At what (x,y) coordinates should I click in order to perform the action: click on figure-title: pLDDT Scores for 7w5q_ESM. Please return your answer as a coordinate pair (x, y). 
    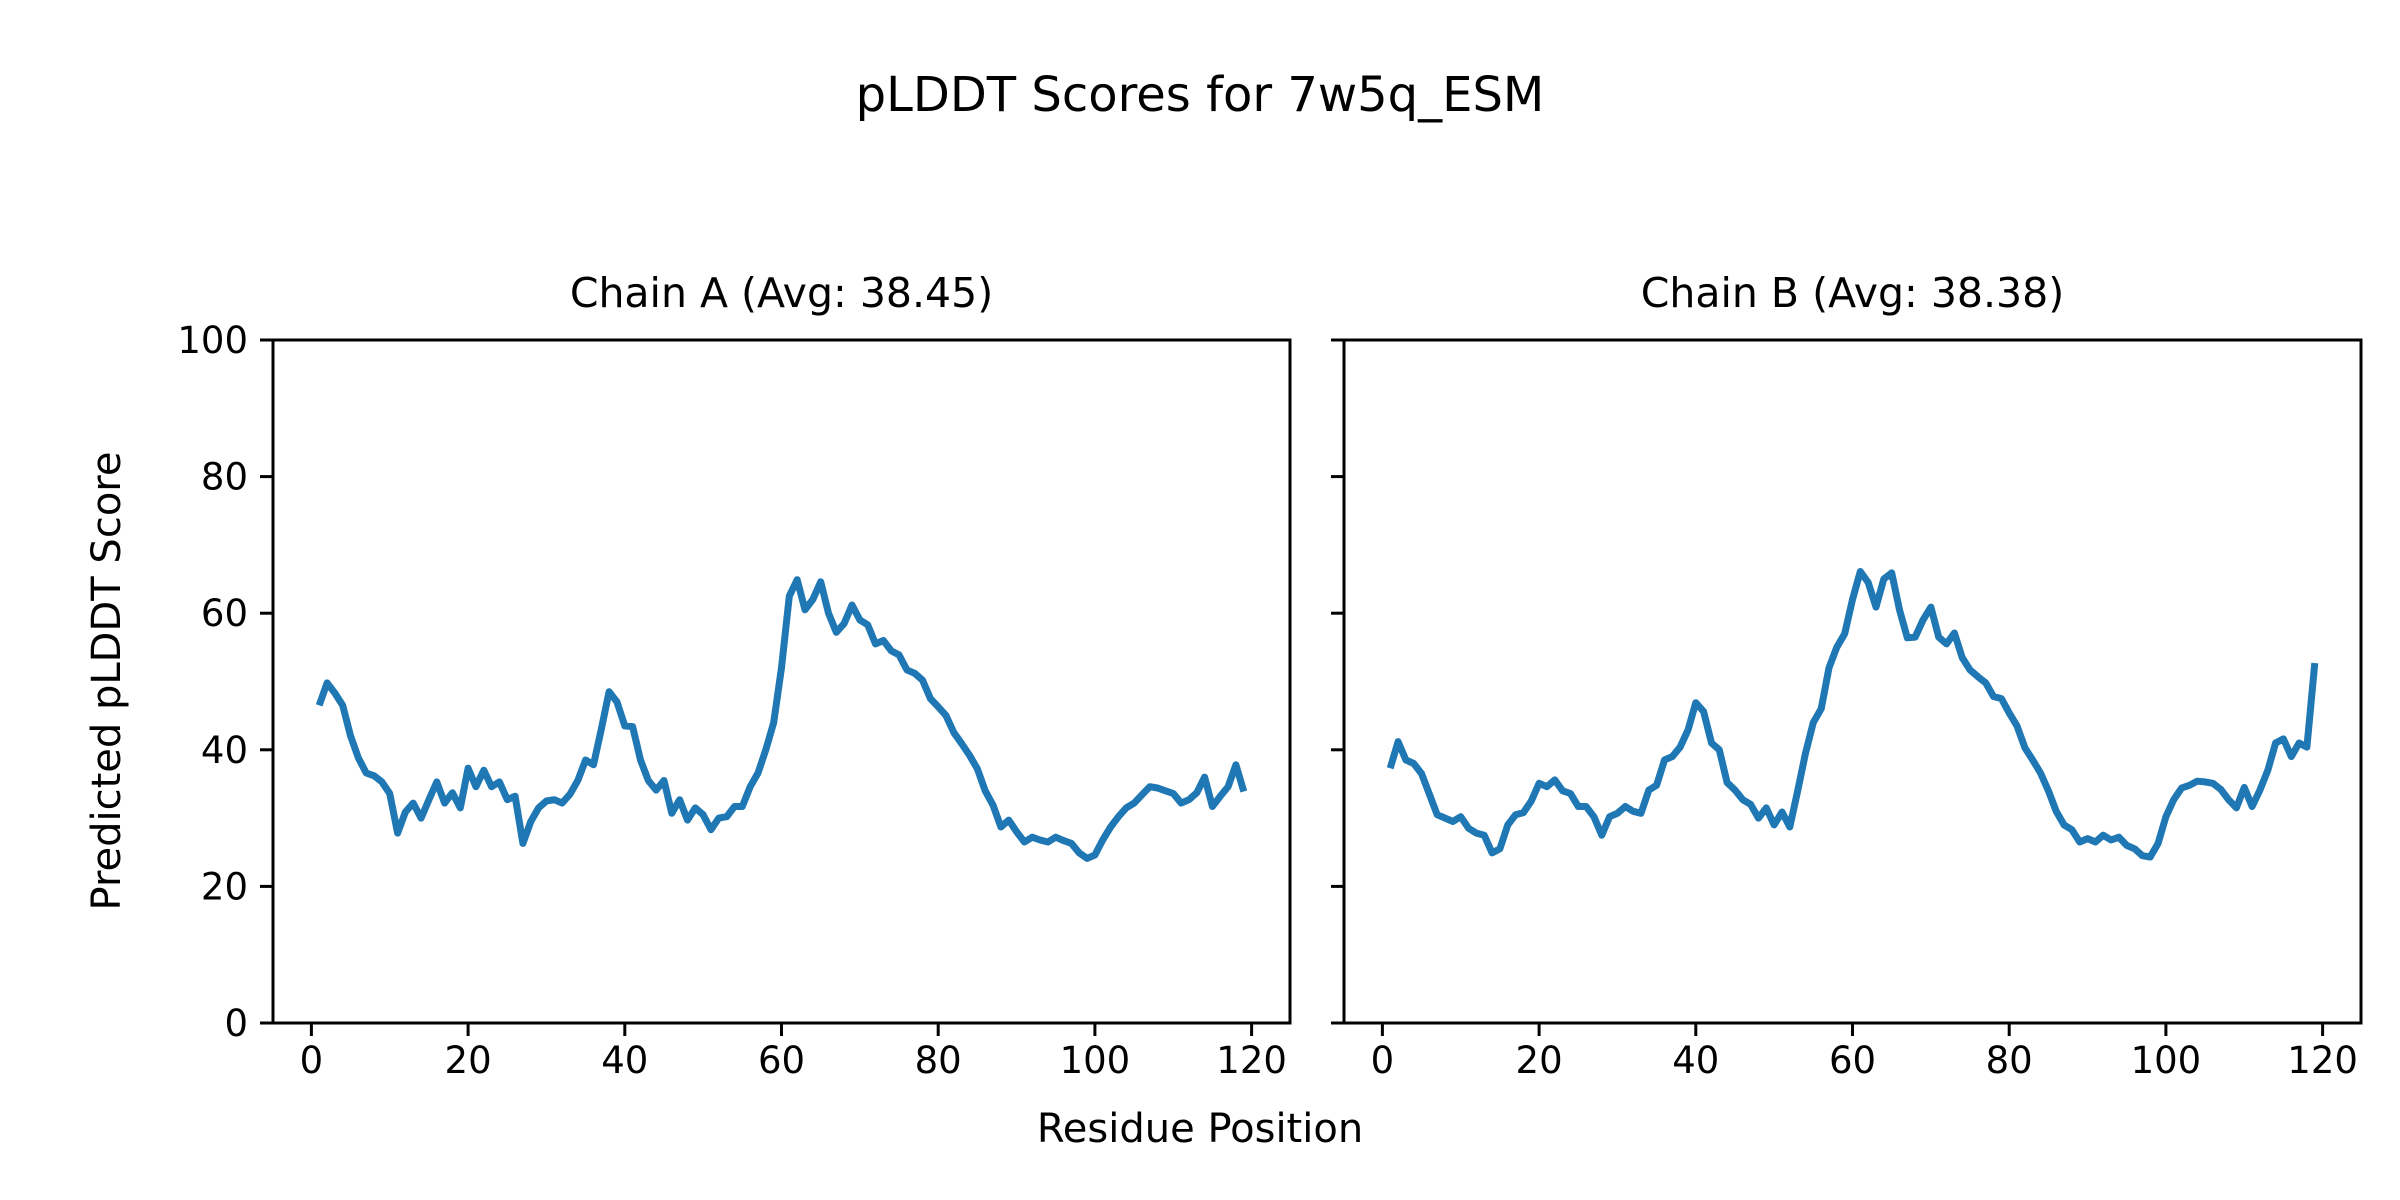
    Looking at the image, I should click on (1200, 95).